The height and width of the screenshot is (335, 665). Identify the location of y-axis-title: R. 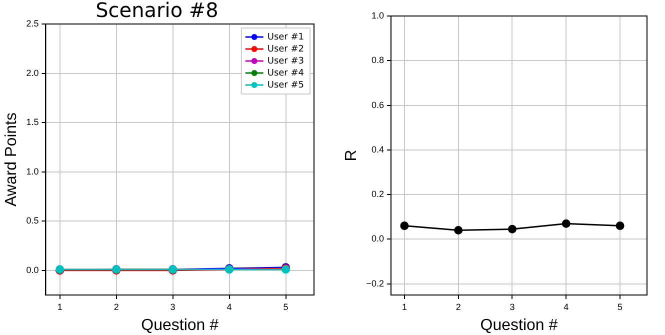
(351, 156).